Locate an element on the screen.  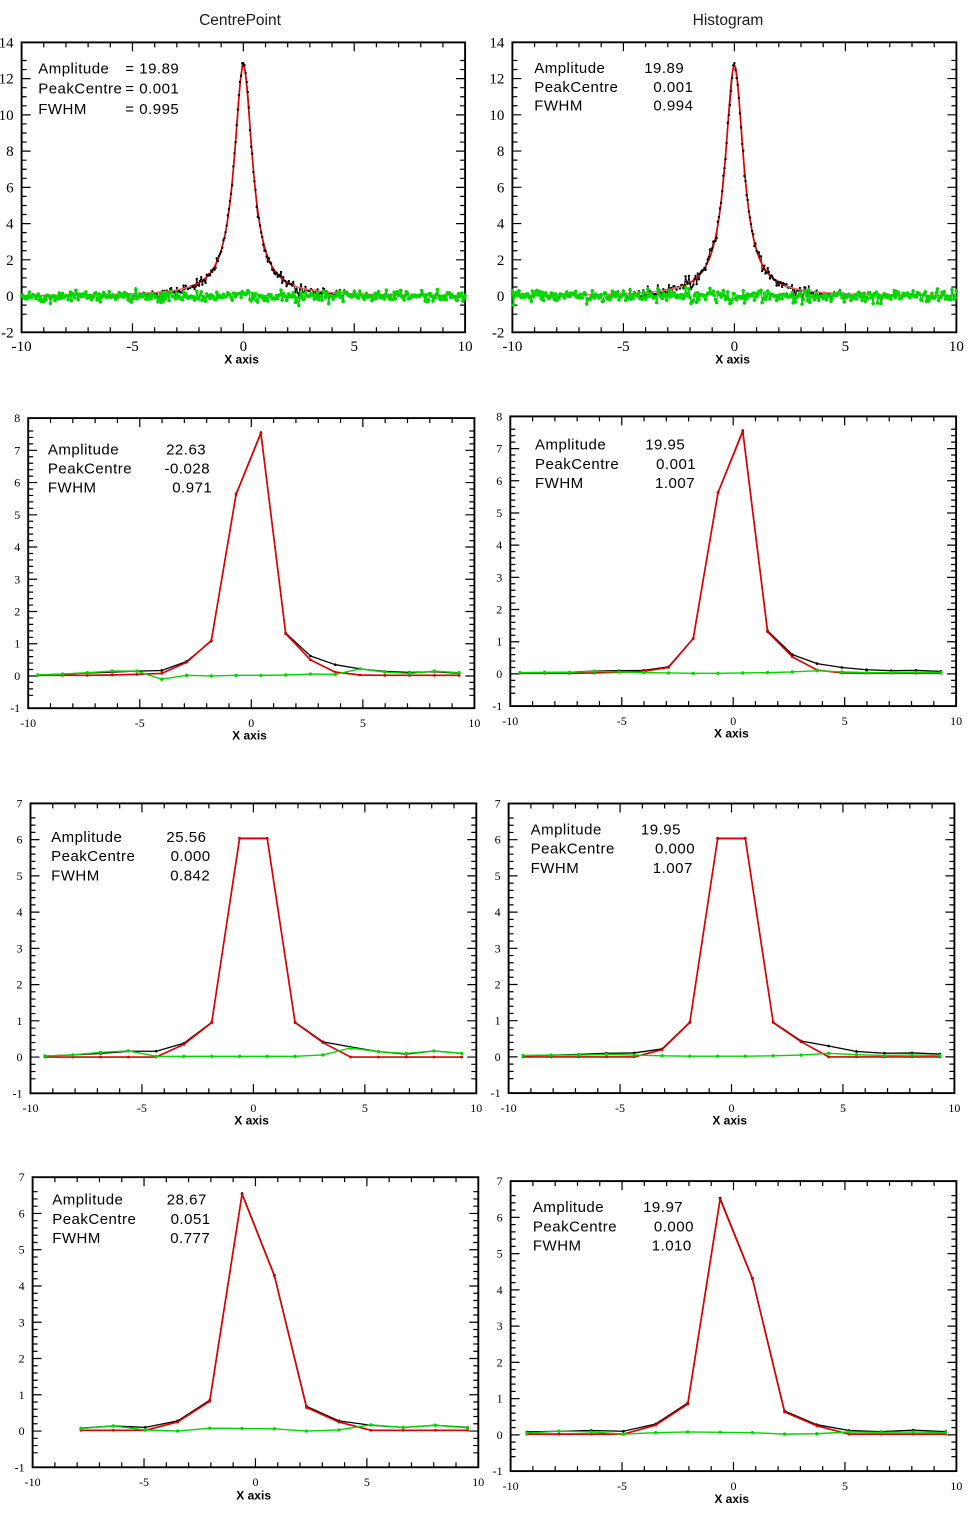
svg-text: CentrePoint is located at coordinates (240, 20).